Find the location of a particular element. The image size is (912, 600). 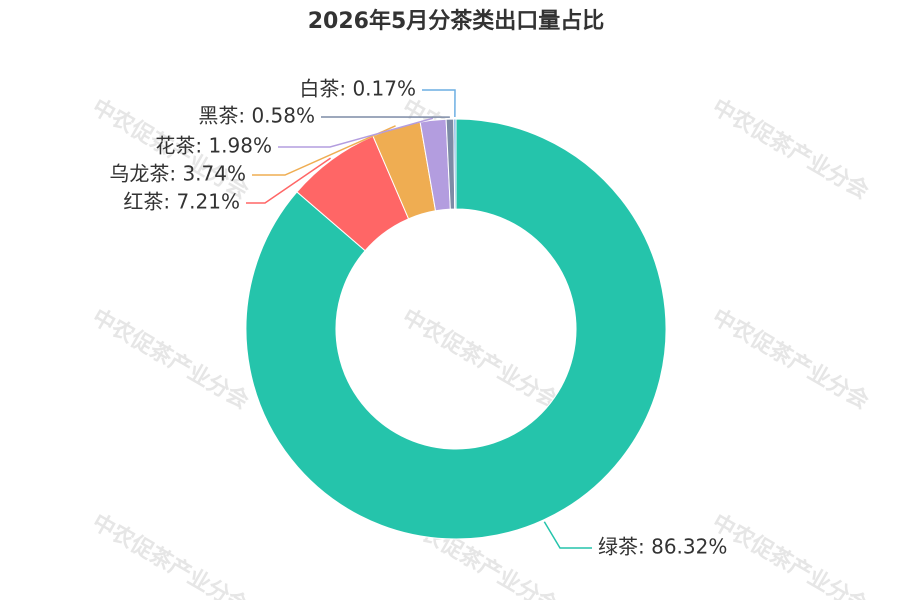

data-label: 乌龙茶: 3.74% is located at coordinates (177, 174).